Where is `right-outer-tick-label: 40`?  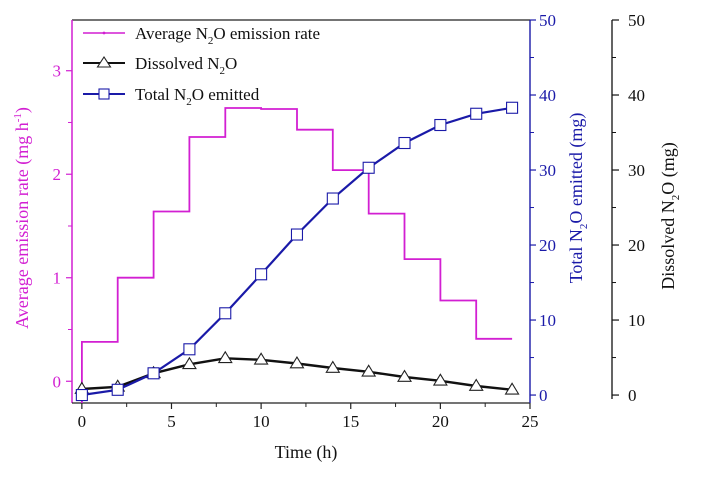 right-outer-tick-label: 40 is located at coordinates (636, 95).